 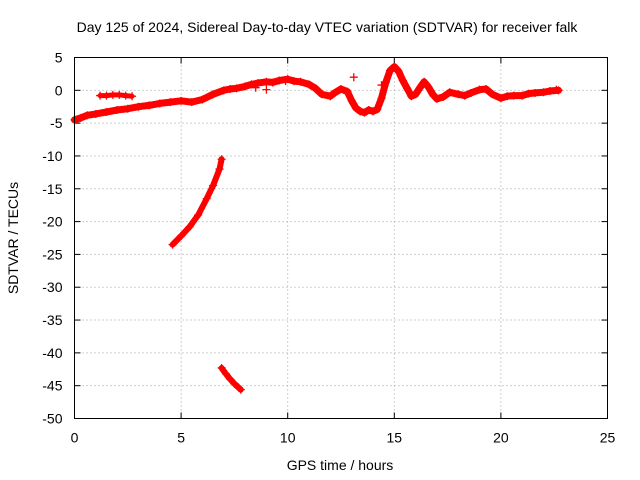 What do you see at coordinates (608, 438) in the screenshot?
I see `x-tick-label: 25` at bounding box center [608, 438].